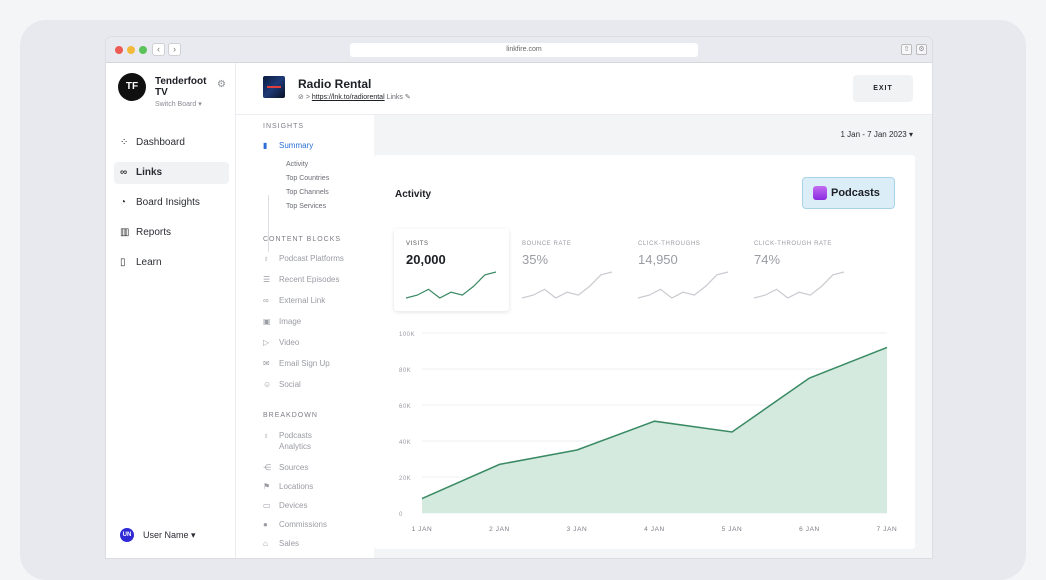  I want to click on browser-titlebar: ‹ › linkfire.com ⇧ ⚙, so click(519, 50).